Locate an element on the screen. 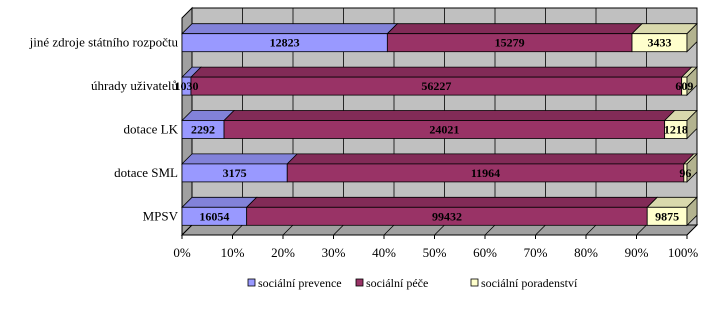 Image resolution: width=706 pixels, height=322 pixels. x-tick-label: 0% is located at coordinates (182, 252).